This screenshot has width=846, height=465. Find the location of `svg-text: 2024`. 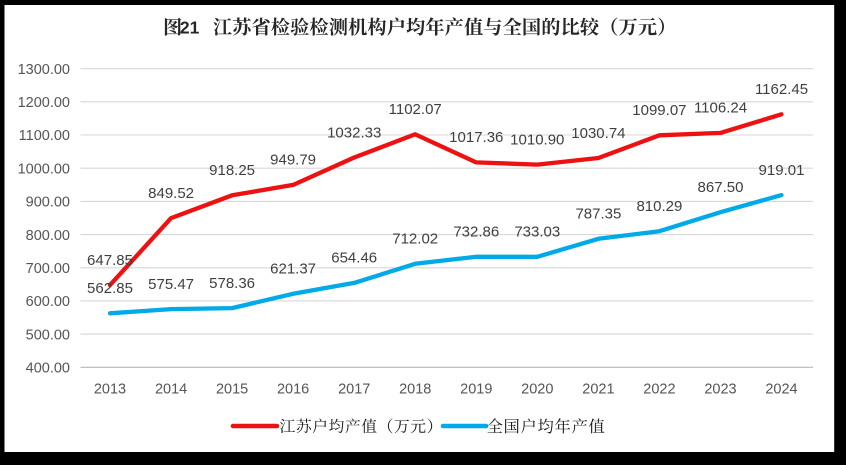

svg-text: 2024 is located at coordinates (781, 390).